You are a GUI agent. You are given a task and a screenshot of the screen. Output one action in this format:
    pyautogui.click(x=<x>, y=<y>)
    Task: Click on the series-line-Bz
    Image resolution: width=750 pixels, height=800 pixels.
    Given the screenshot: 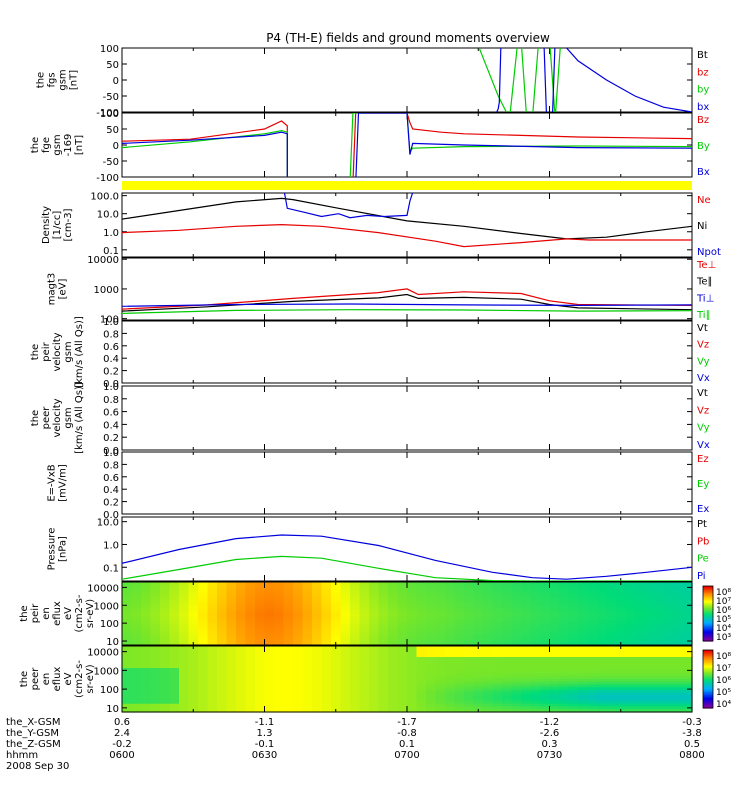 What is the action you would take?
    pyautogui.click(x=407, y=145)
    